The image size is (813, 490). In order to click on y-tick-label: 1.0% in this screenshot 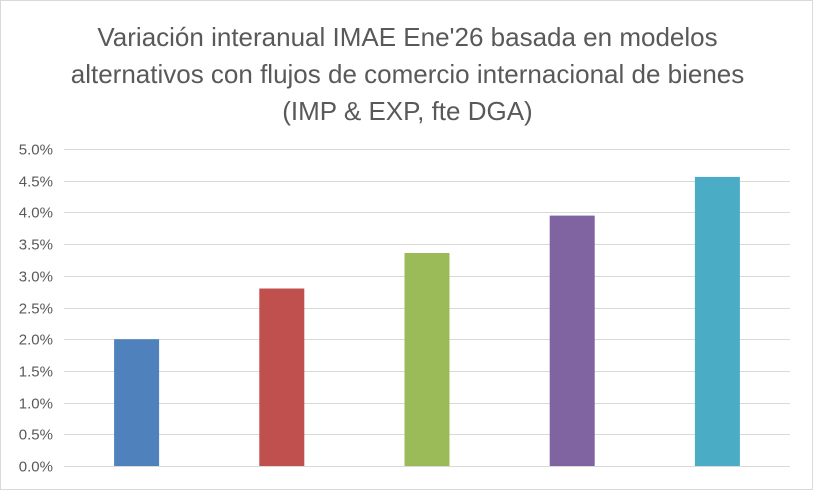, I will do `click(36, 404)`.